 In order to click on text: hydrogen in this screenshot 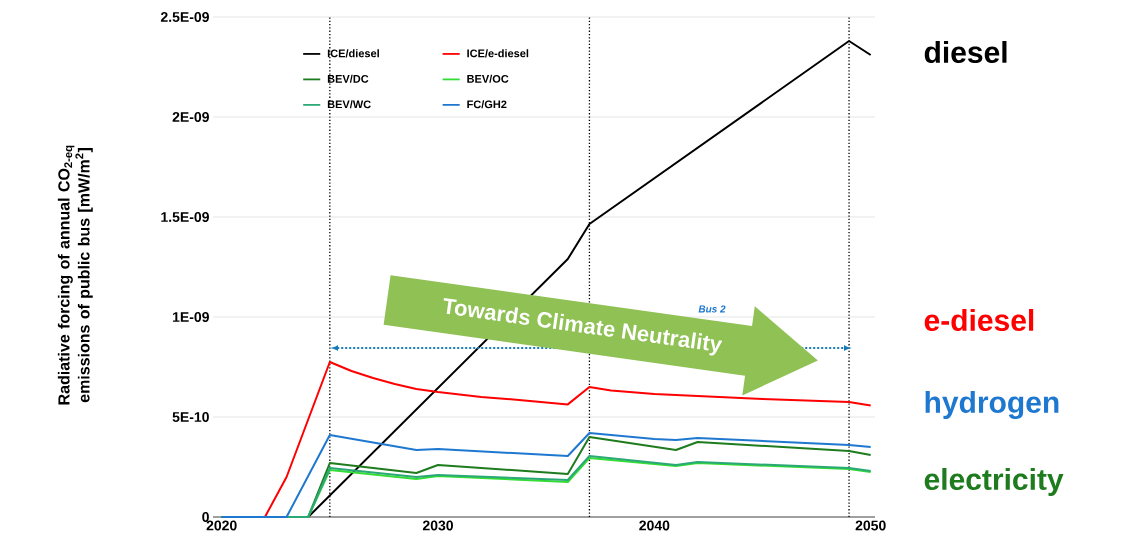, I will do `click(992, 405)`.